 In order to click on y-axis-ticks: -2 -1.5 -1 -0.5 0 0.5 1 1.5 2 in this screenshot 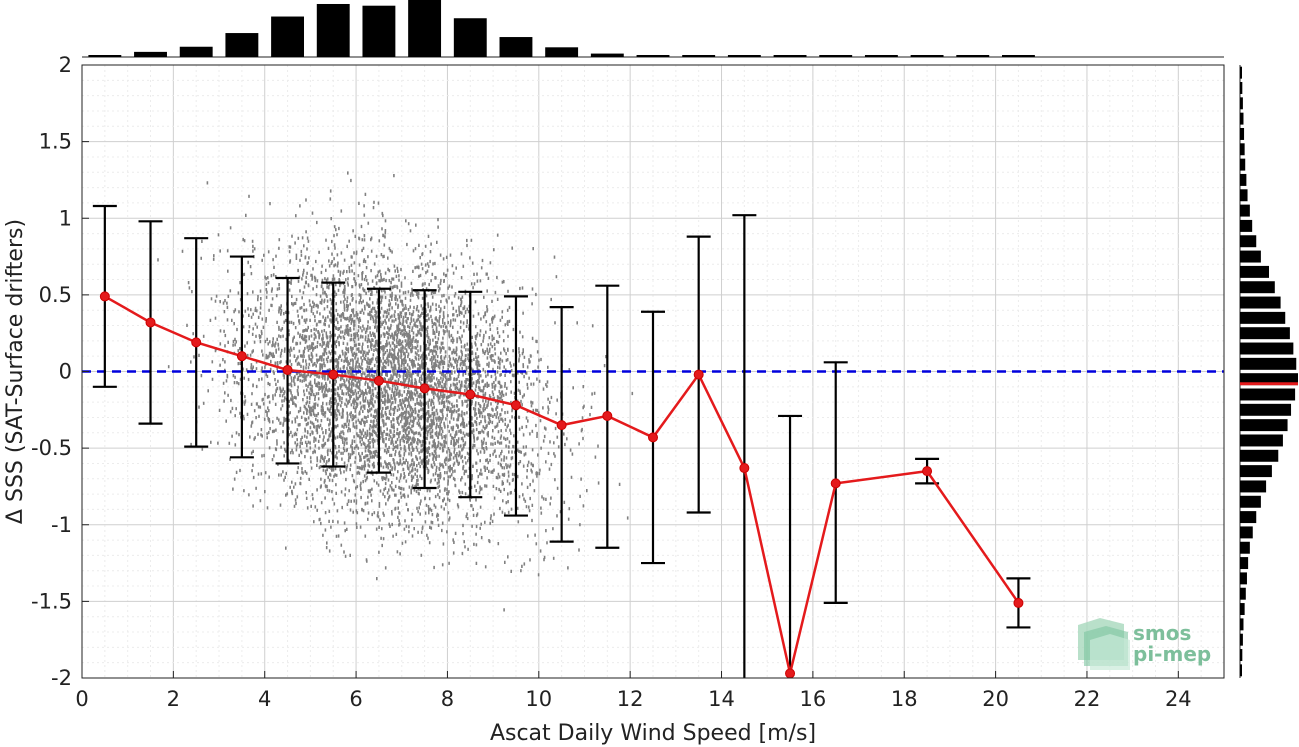, I will do `click(60, 371)`.